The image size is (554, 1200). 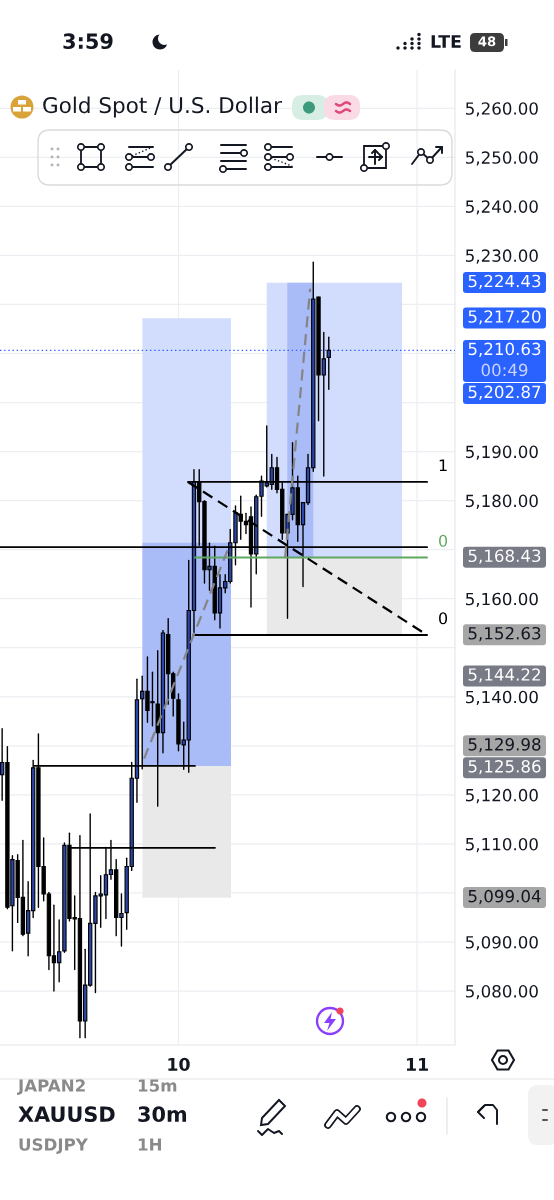 I want to click on y-tick-label: 5,250.00, so click(x=502, y=158).